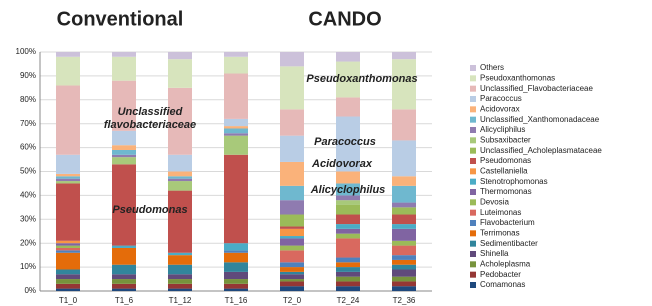 Image resolution: width=652 pixels, height=306 pixels. Describe the element at coordinates (236, 300) in the screenshot. I see `x-tick-label: T1_16` at that location.